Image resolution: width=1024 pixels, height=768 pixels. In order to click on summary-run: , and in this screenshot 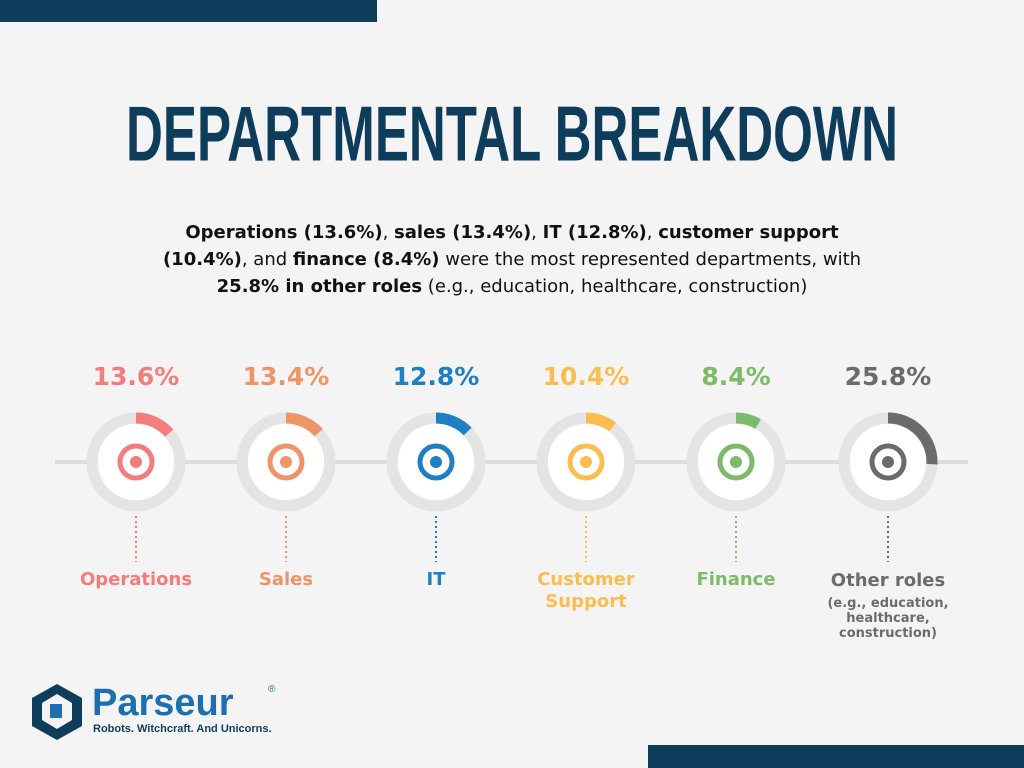, I will do `click(267, 259)`.